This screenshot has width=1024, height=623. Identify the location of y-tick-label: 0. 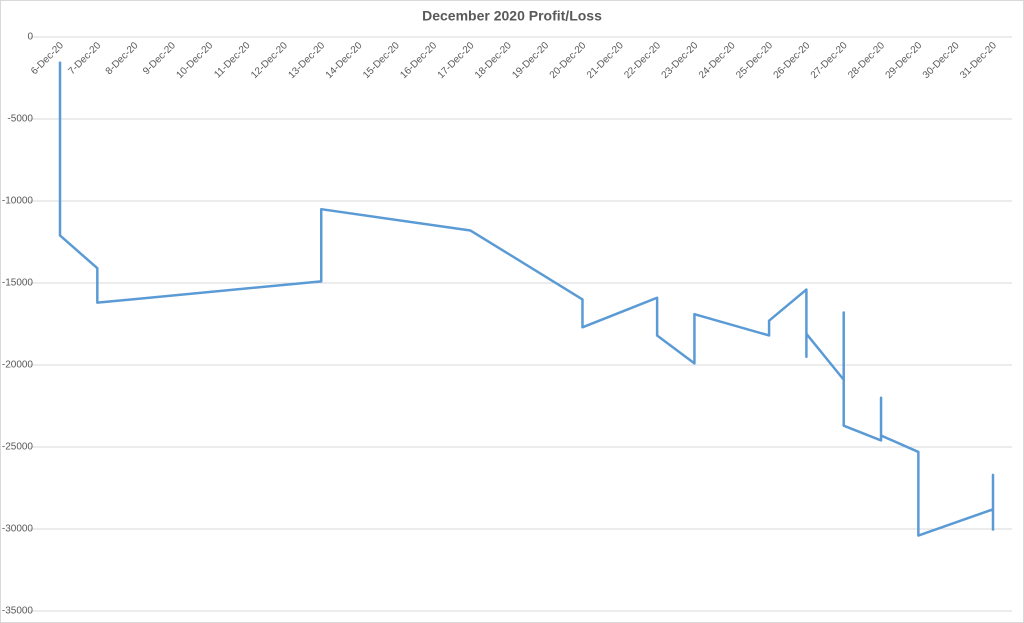
(30, 37).